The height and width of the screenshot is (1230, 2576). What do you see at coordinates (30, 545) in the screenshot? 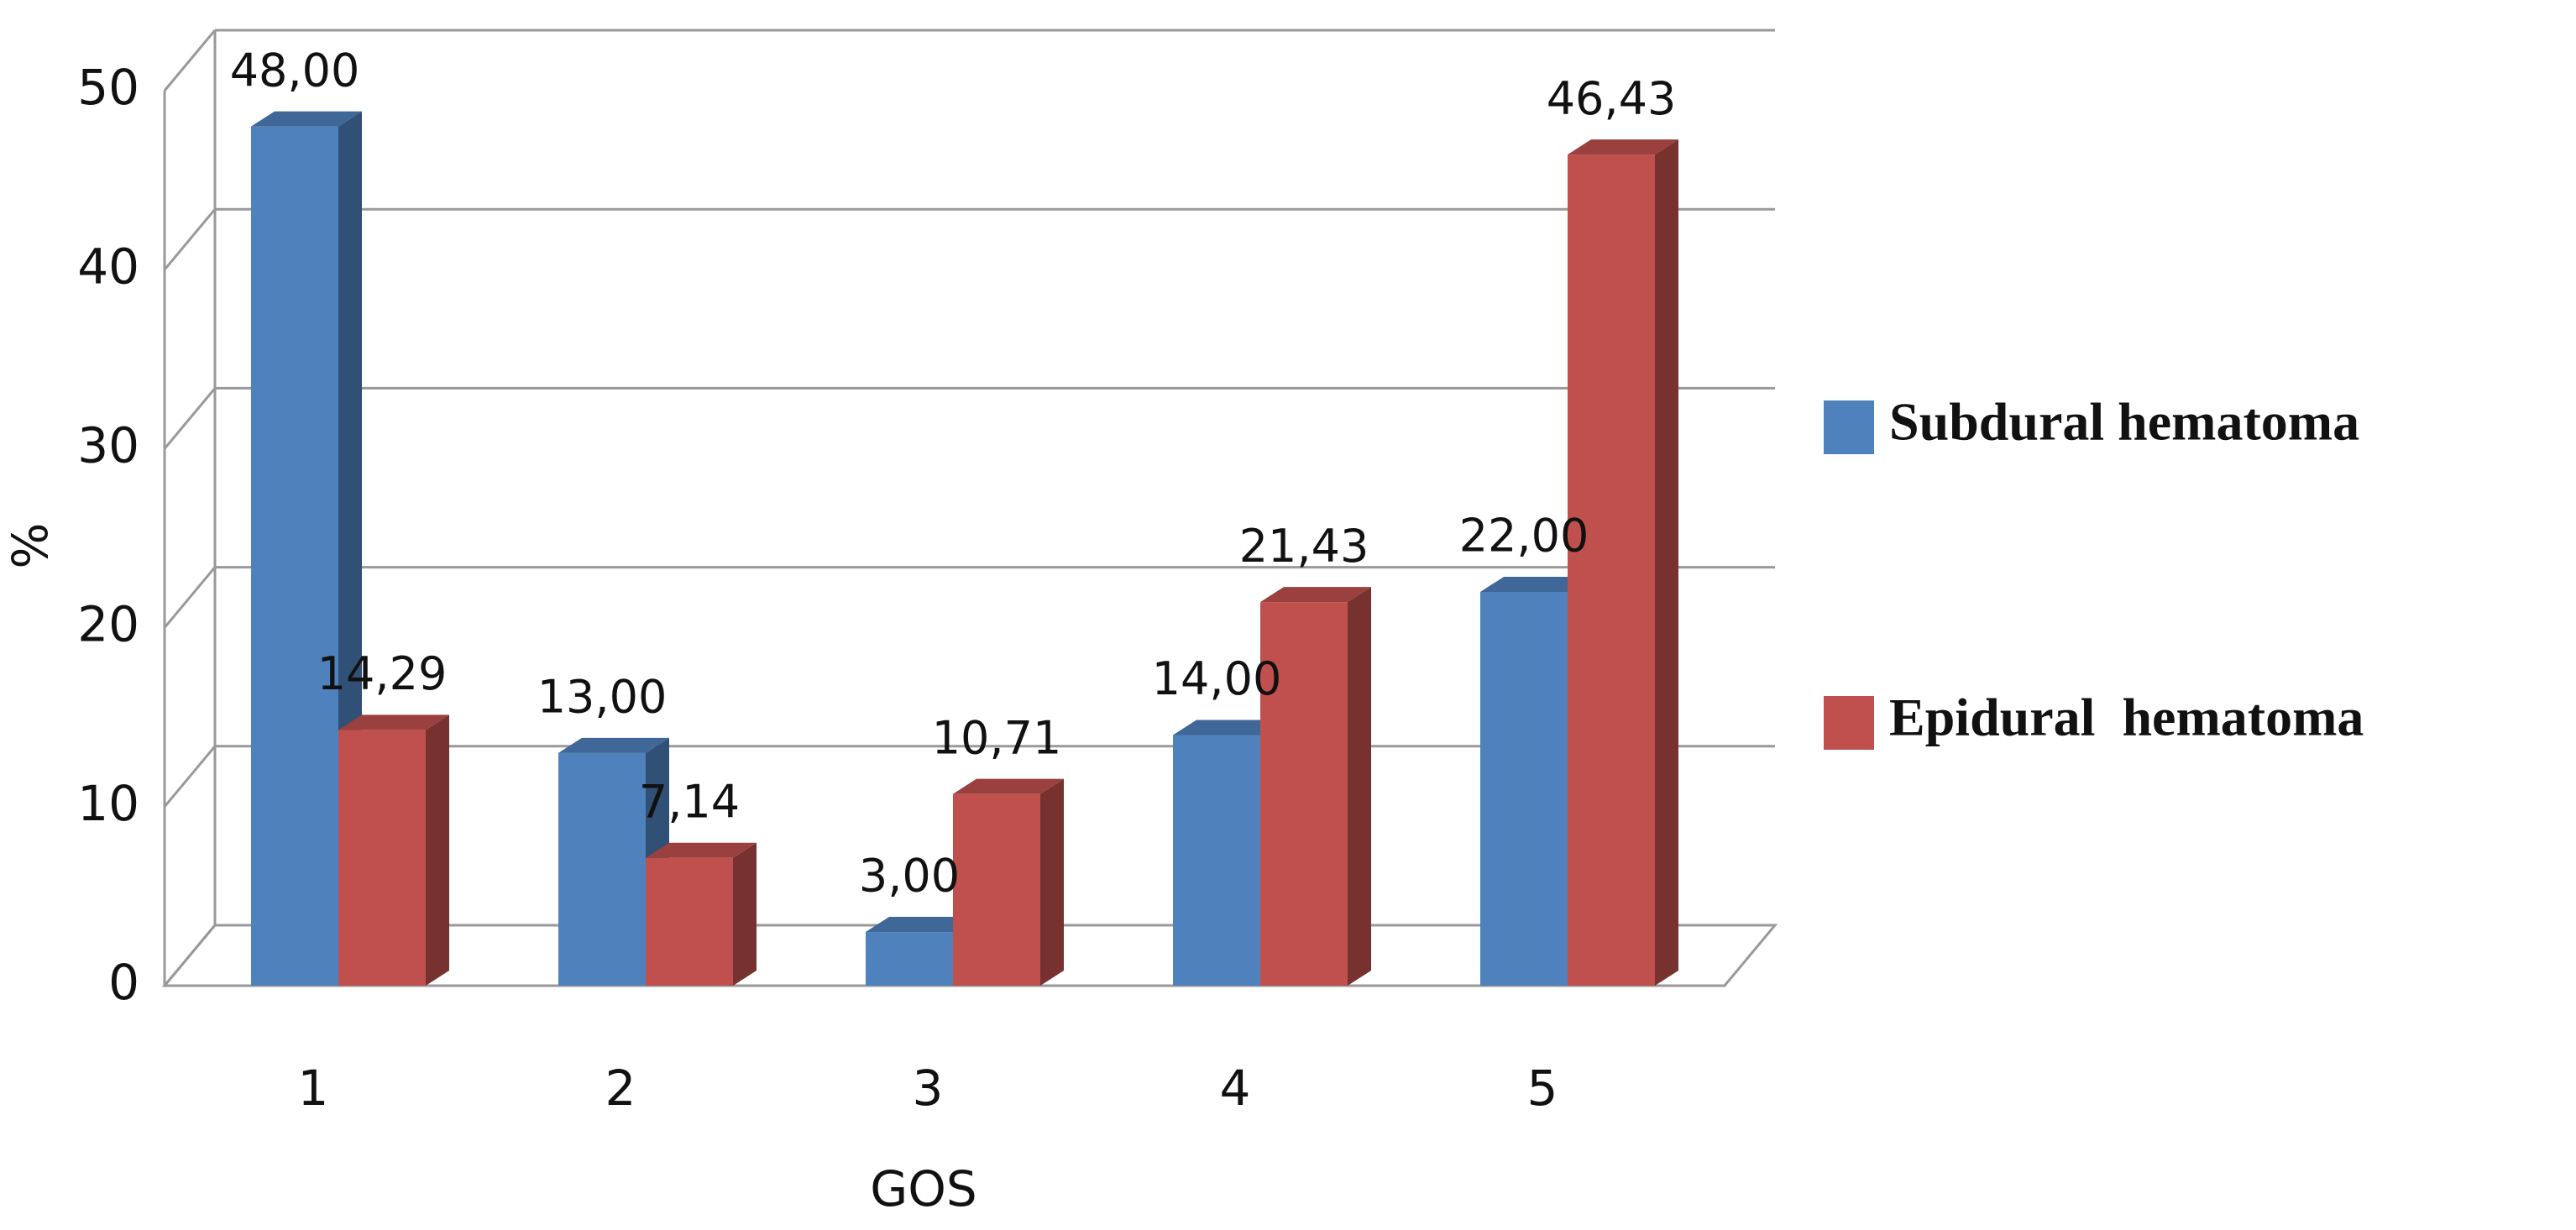
I see `y-axis-label: %` at bounding box center [30, 545].